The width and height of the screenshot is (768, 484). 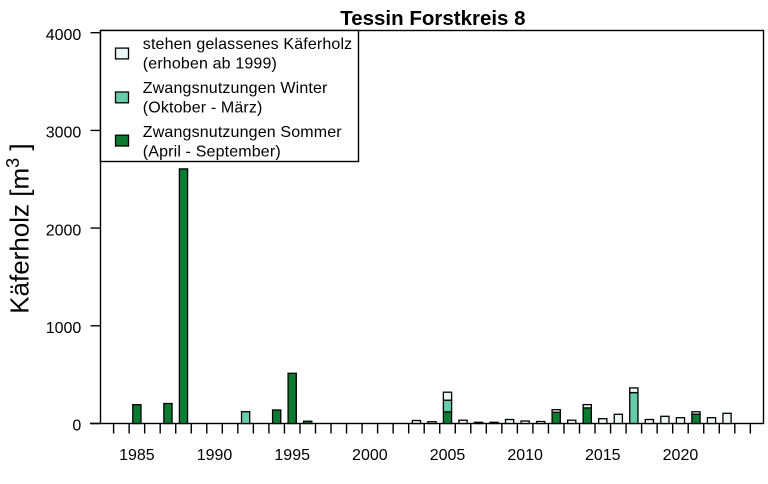 What do you see at coordinates (525, 455) in the screenshot?
I see `svg-text: 2010` at bounding box center [525, 455].